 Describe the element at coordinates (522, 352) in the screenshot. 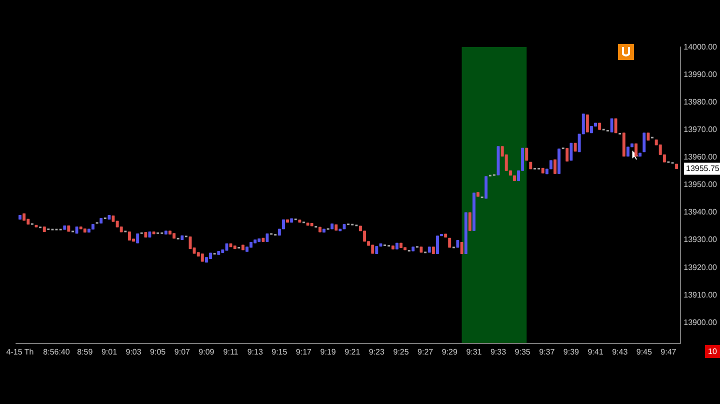

I see `x-tick-label: 9:35` at that location.